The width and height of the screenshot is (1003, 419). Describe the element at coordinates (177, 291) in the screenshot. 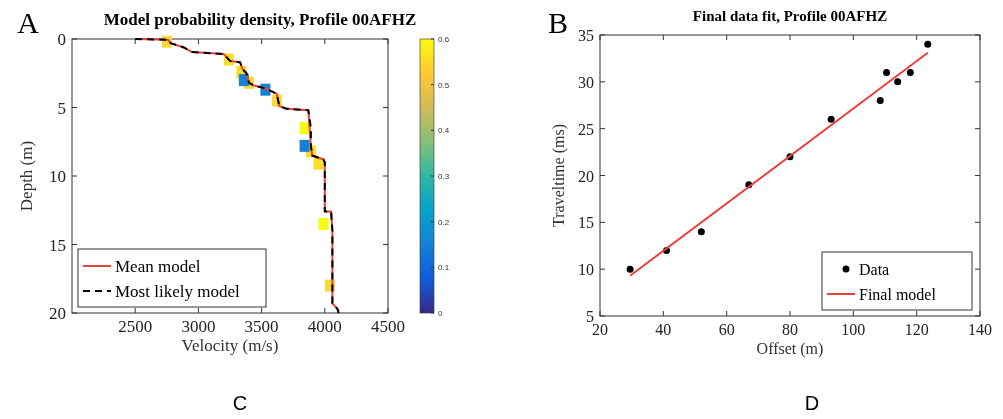

I see `legend-label: Most likely model` at that location.